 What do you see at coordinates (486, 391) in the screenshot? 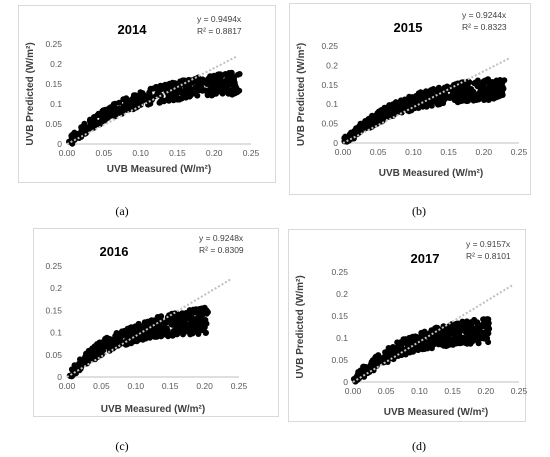
I see `x-tick-label: 0.20` at bounding box center [486, 391].